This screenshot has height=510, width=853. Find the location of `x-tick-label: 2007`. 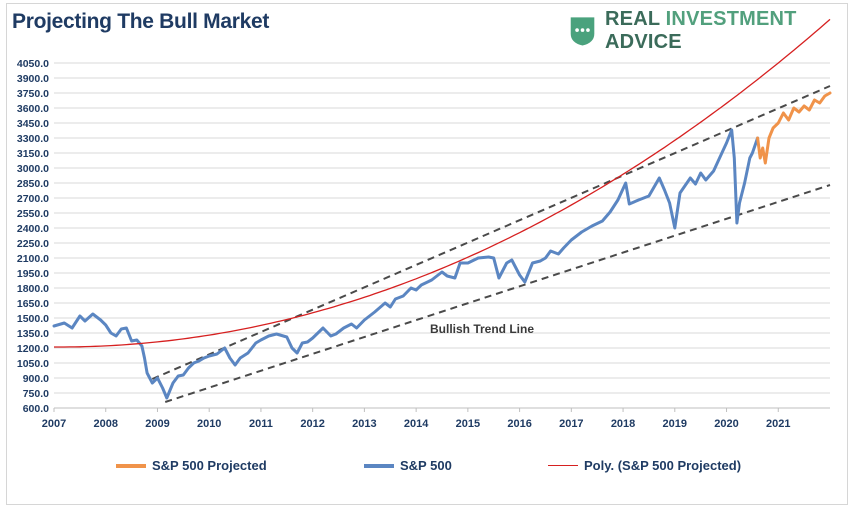

x-tick-label: 2007 is located at coordinates (54, 424).